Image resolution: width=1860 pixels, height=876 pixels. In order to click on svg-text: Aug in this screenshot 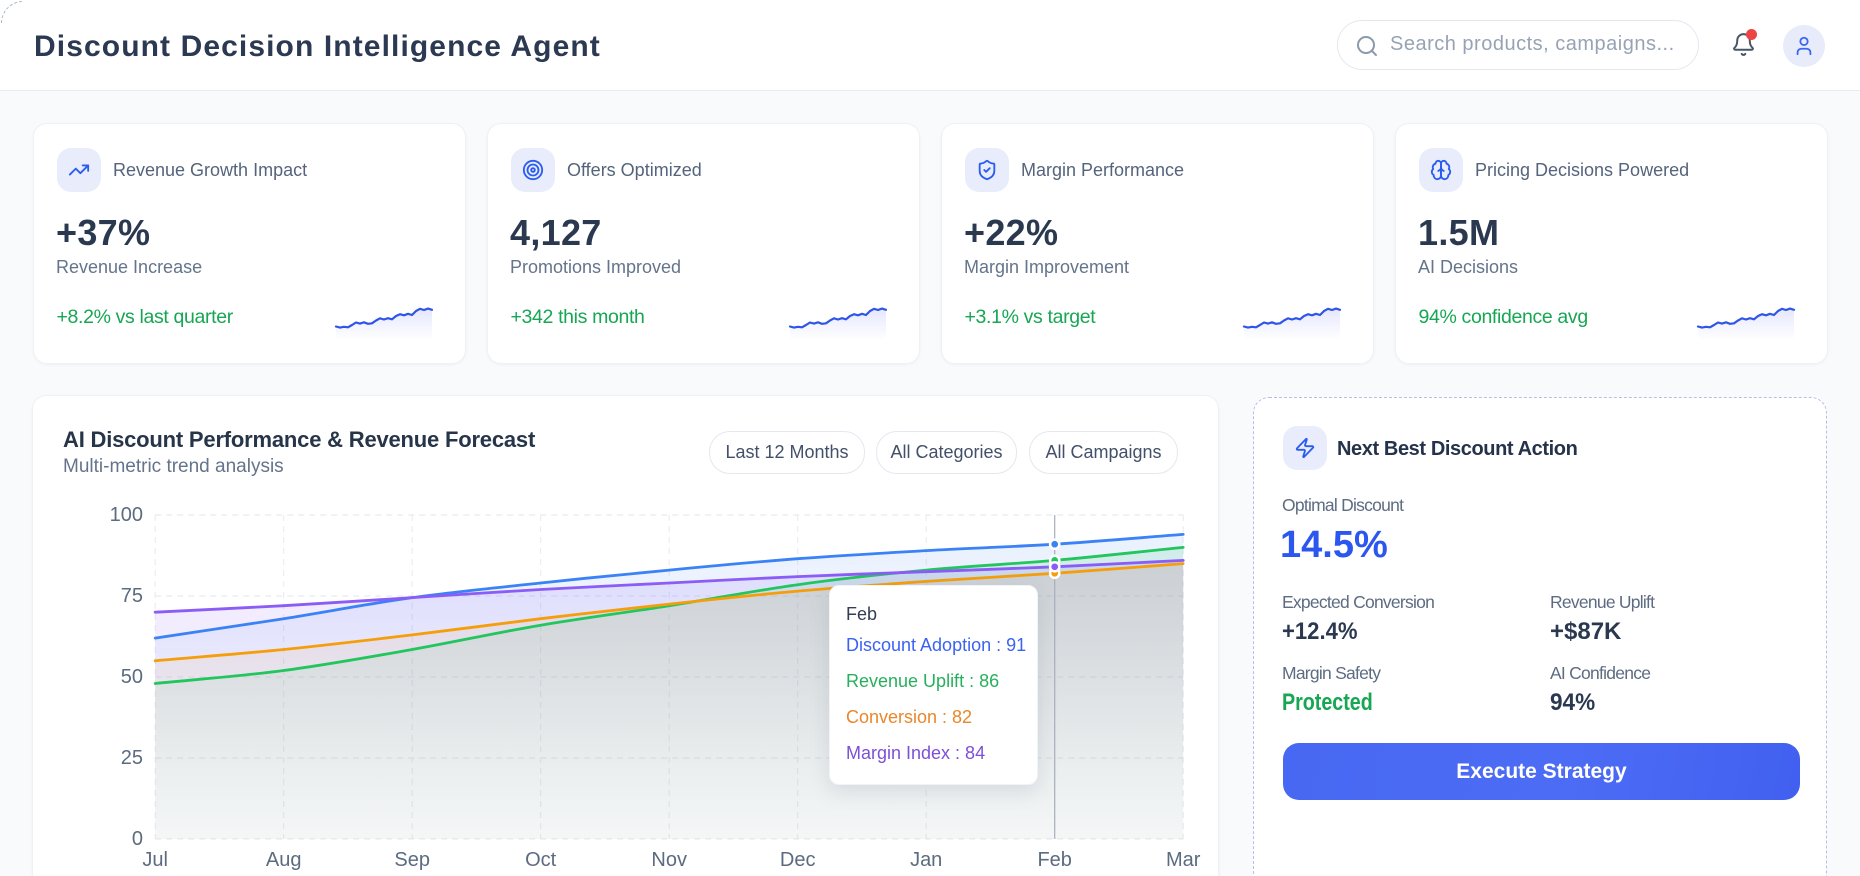, I will do `click(284, 860)`.